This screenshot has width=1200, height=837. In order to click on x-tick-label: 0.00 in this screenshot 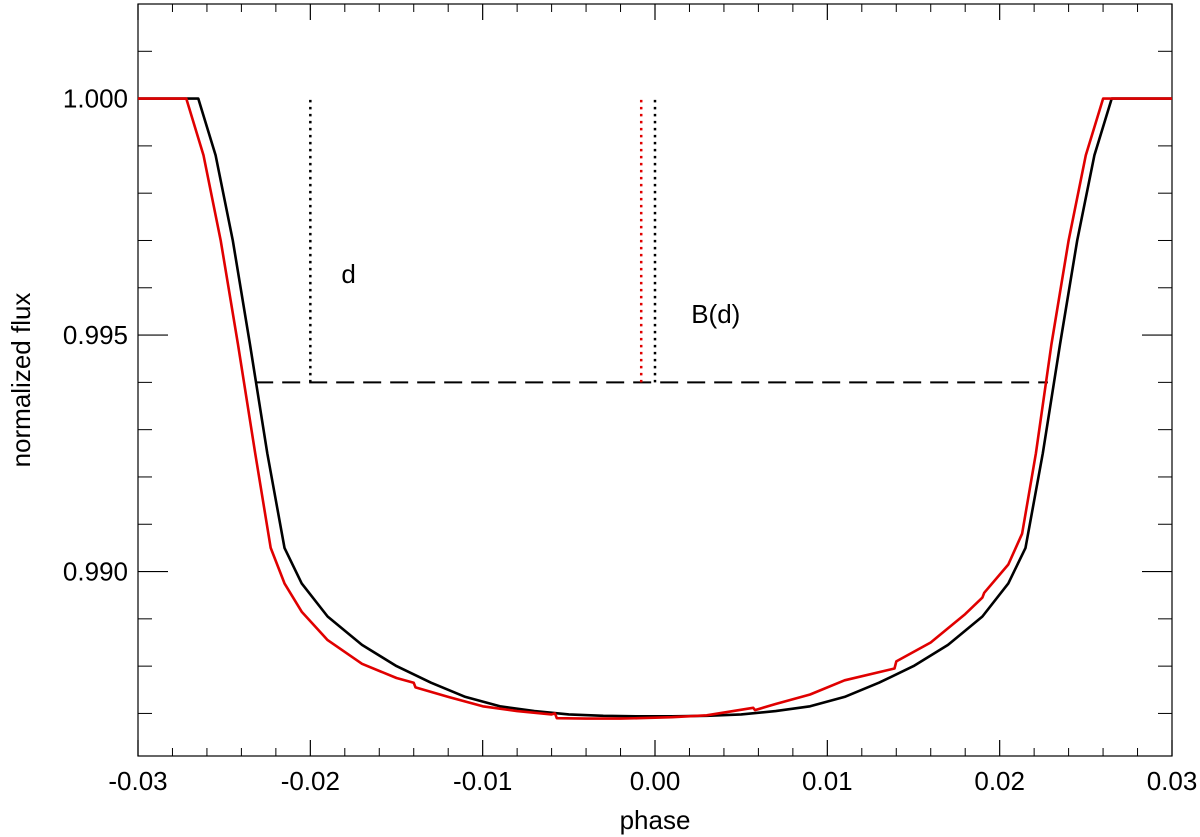, I will do `click(655, 781)`.